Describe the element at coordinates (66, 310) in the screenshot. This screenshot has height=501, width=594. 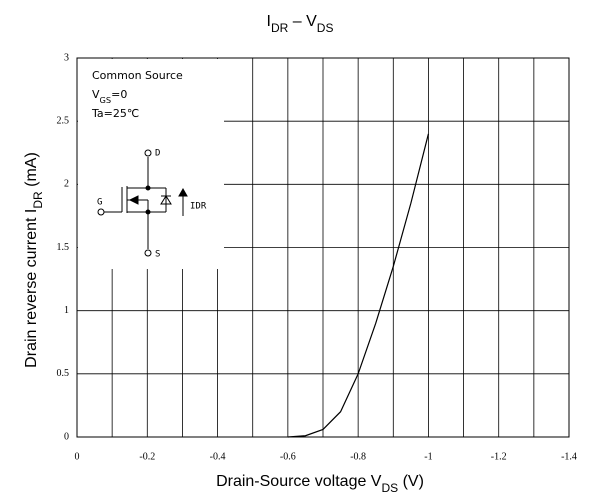
I see `y-tick-label: 1` at that location.